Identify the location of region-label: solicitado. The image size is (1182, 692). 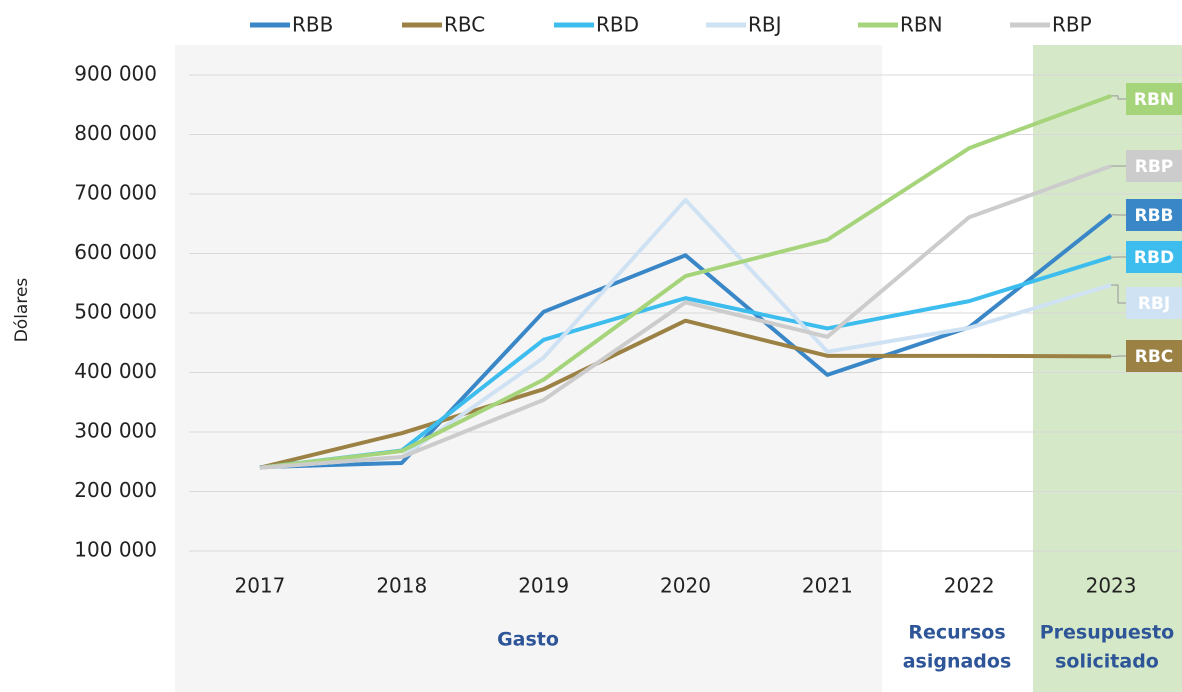
(1107, 662).